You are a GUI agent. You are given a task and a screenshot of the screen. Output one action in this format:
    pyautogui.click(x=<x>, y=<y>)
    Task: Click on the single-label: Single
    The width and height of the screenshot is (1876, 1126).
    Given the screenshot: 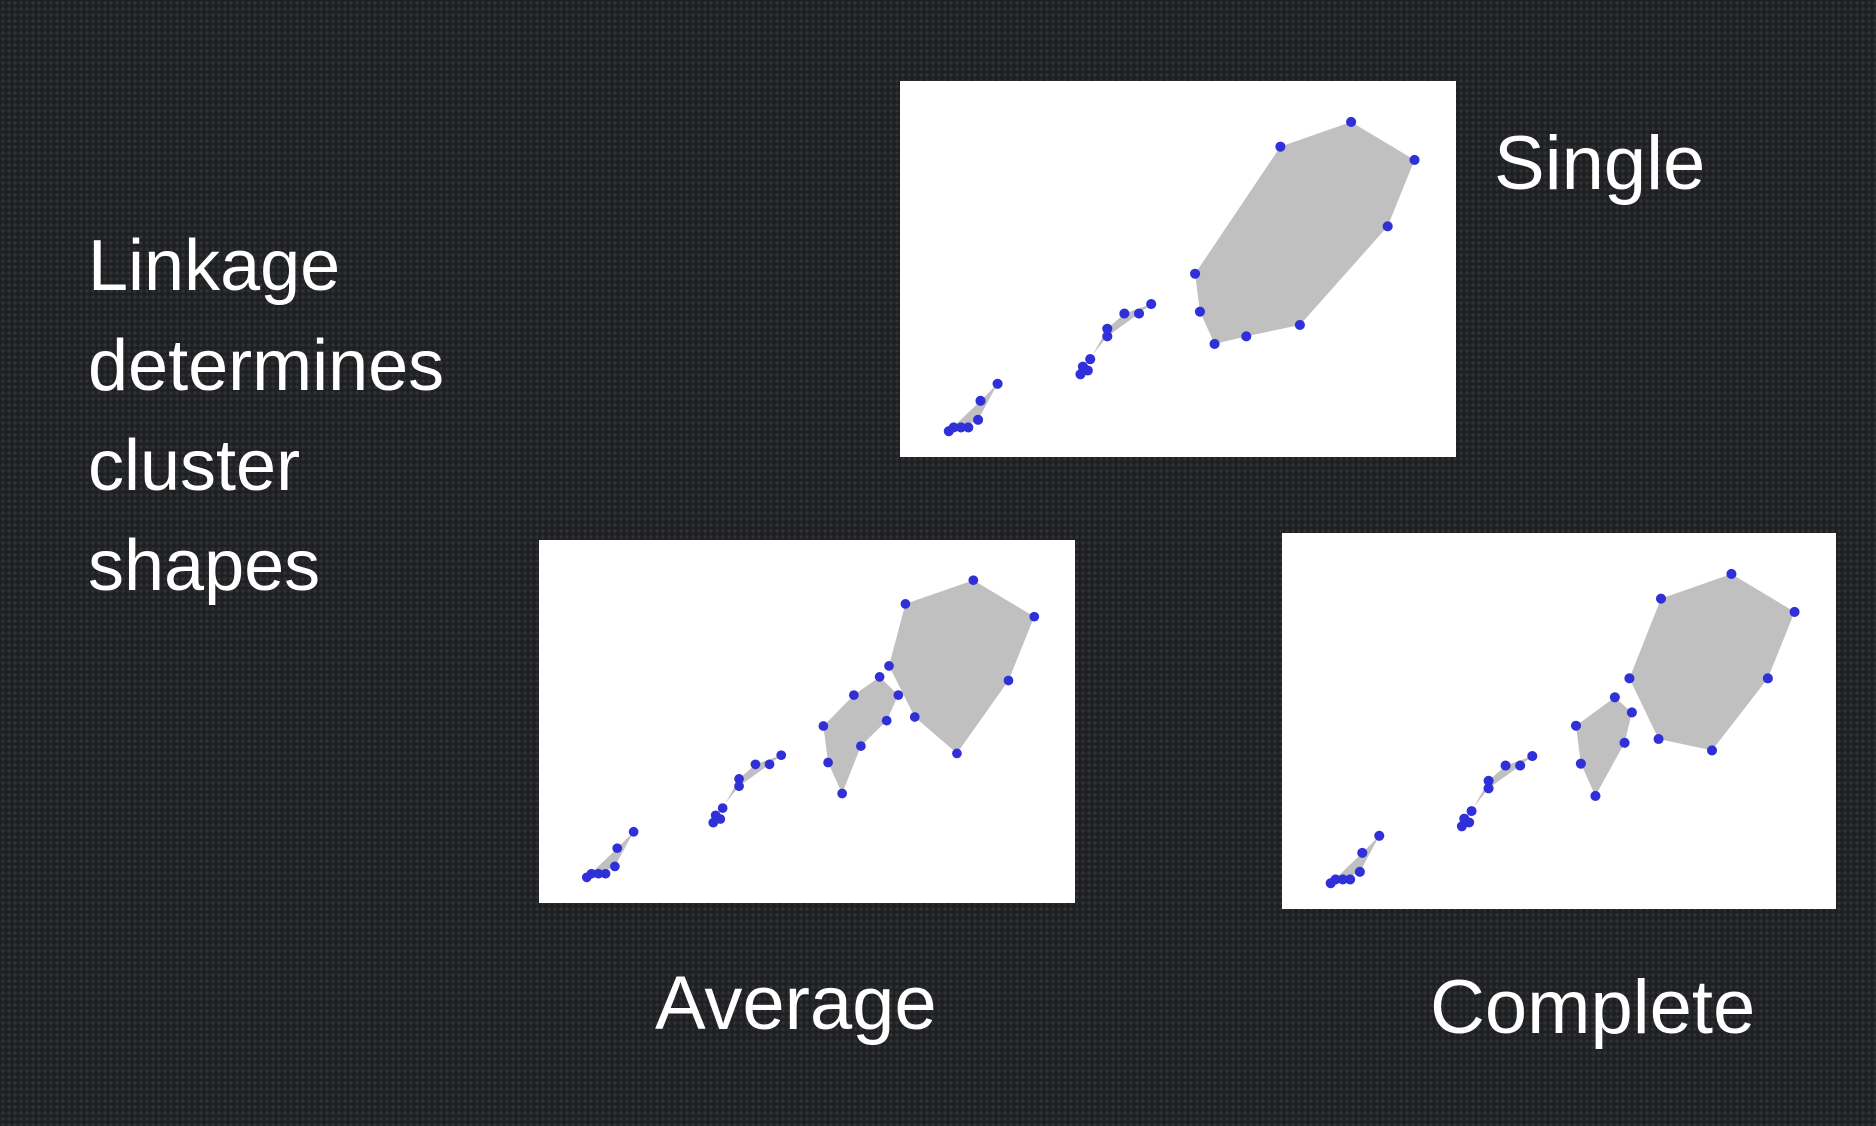 What is the action you would take?
    pyautogui.click(x=1600, y=163)
    